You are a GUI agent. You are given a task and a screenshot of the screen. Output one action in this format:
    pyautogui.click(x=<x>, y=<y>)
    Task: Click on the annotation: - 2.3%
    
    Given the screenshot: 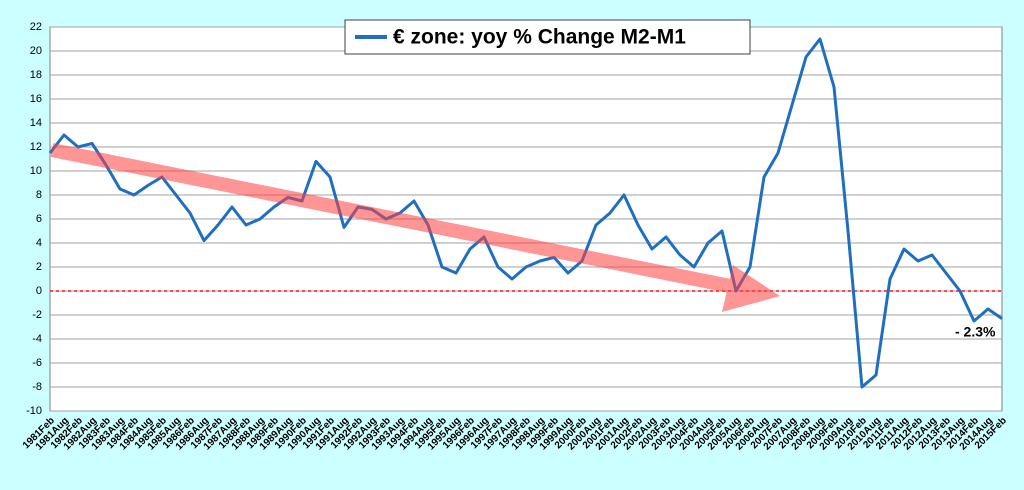 What is the action you would take?
    pyautogui.click(x=975, y=332)
    